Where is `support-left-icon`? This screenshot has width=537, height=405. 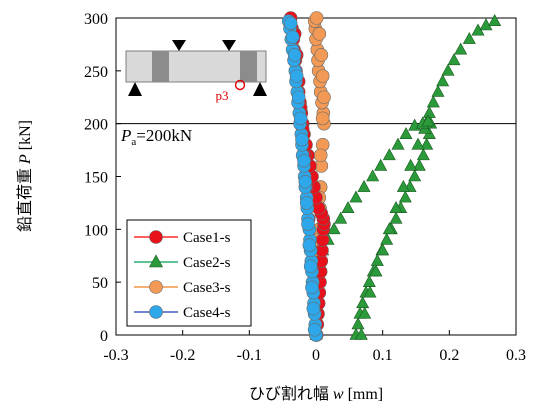 support-left-icon is located at coordinates (135, 89).